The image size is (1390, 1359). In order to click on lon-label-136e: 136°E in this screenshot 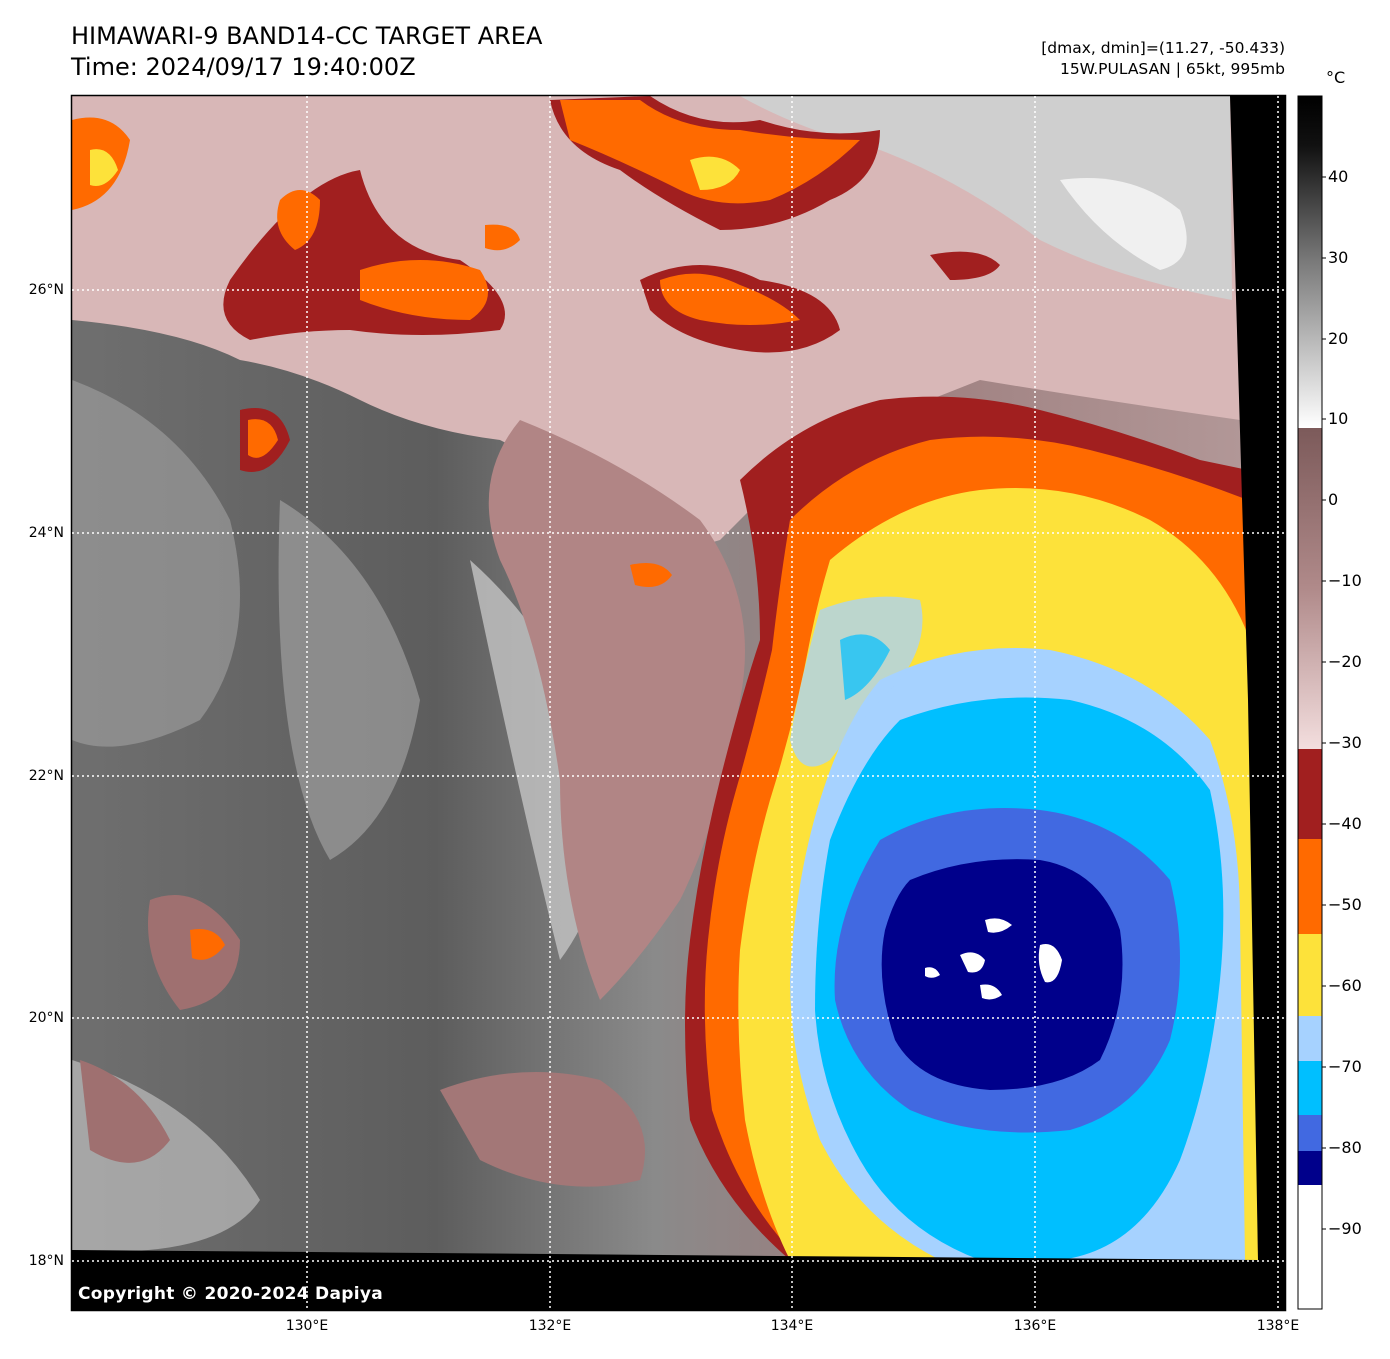, I will do `click(1035, 1326)`.